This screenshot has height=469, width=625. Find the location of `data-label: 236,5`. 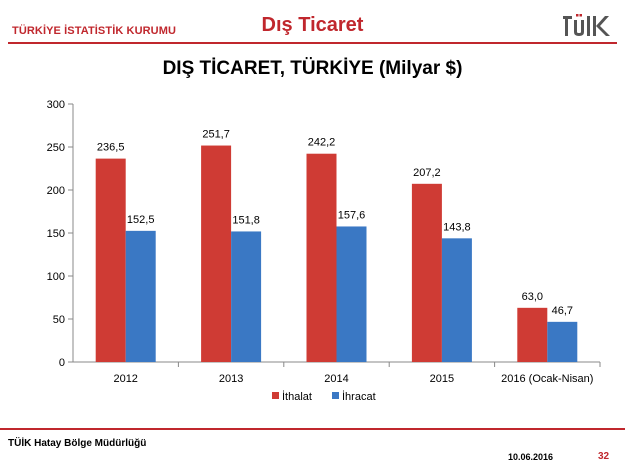

data-label: 236,5 is located at coordinates (111, 148).